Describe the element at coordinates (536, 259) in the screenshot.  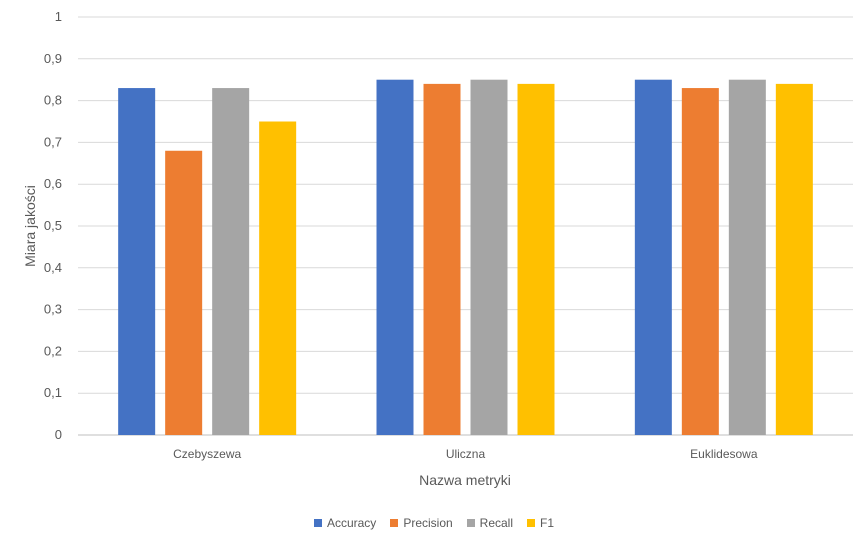
I see `bar-f1-uliczna` at that location.